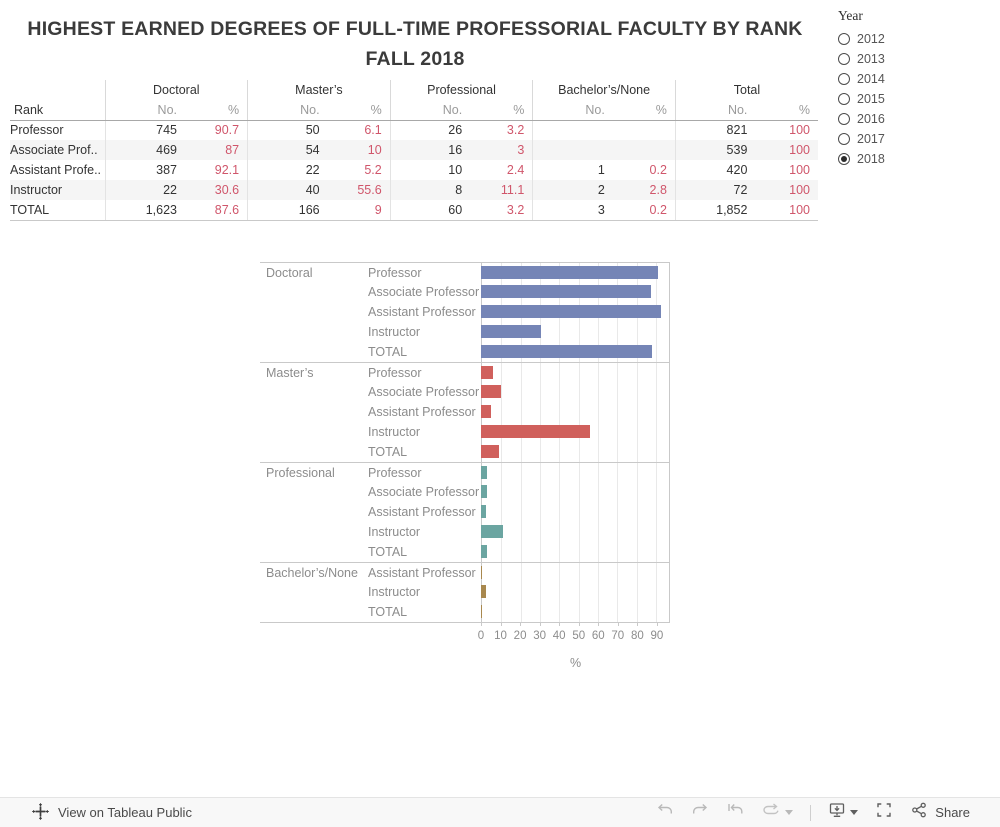 This screenshot has height=827, width=1000. What do you see at coordinates (36, 190) in the screenshot?
I see `rank-cell: Instructor` at bounding box center [36, 190].